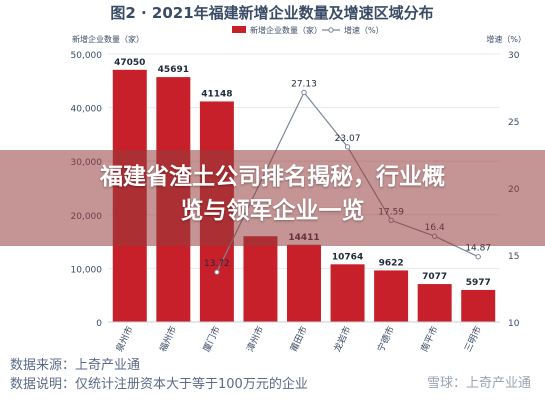 The width and height of the screenshot is (545, 400). I want to click on x-category-label: 福州市, so click(168, 339).